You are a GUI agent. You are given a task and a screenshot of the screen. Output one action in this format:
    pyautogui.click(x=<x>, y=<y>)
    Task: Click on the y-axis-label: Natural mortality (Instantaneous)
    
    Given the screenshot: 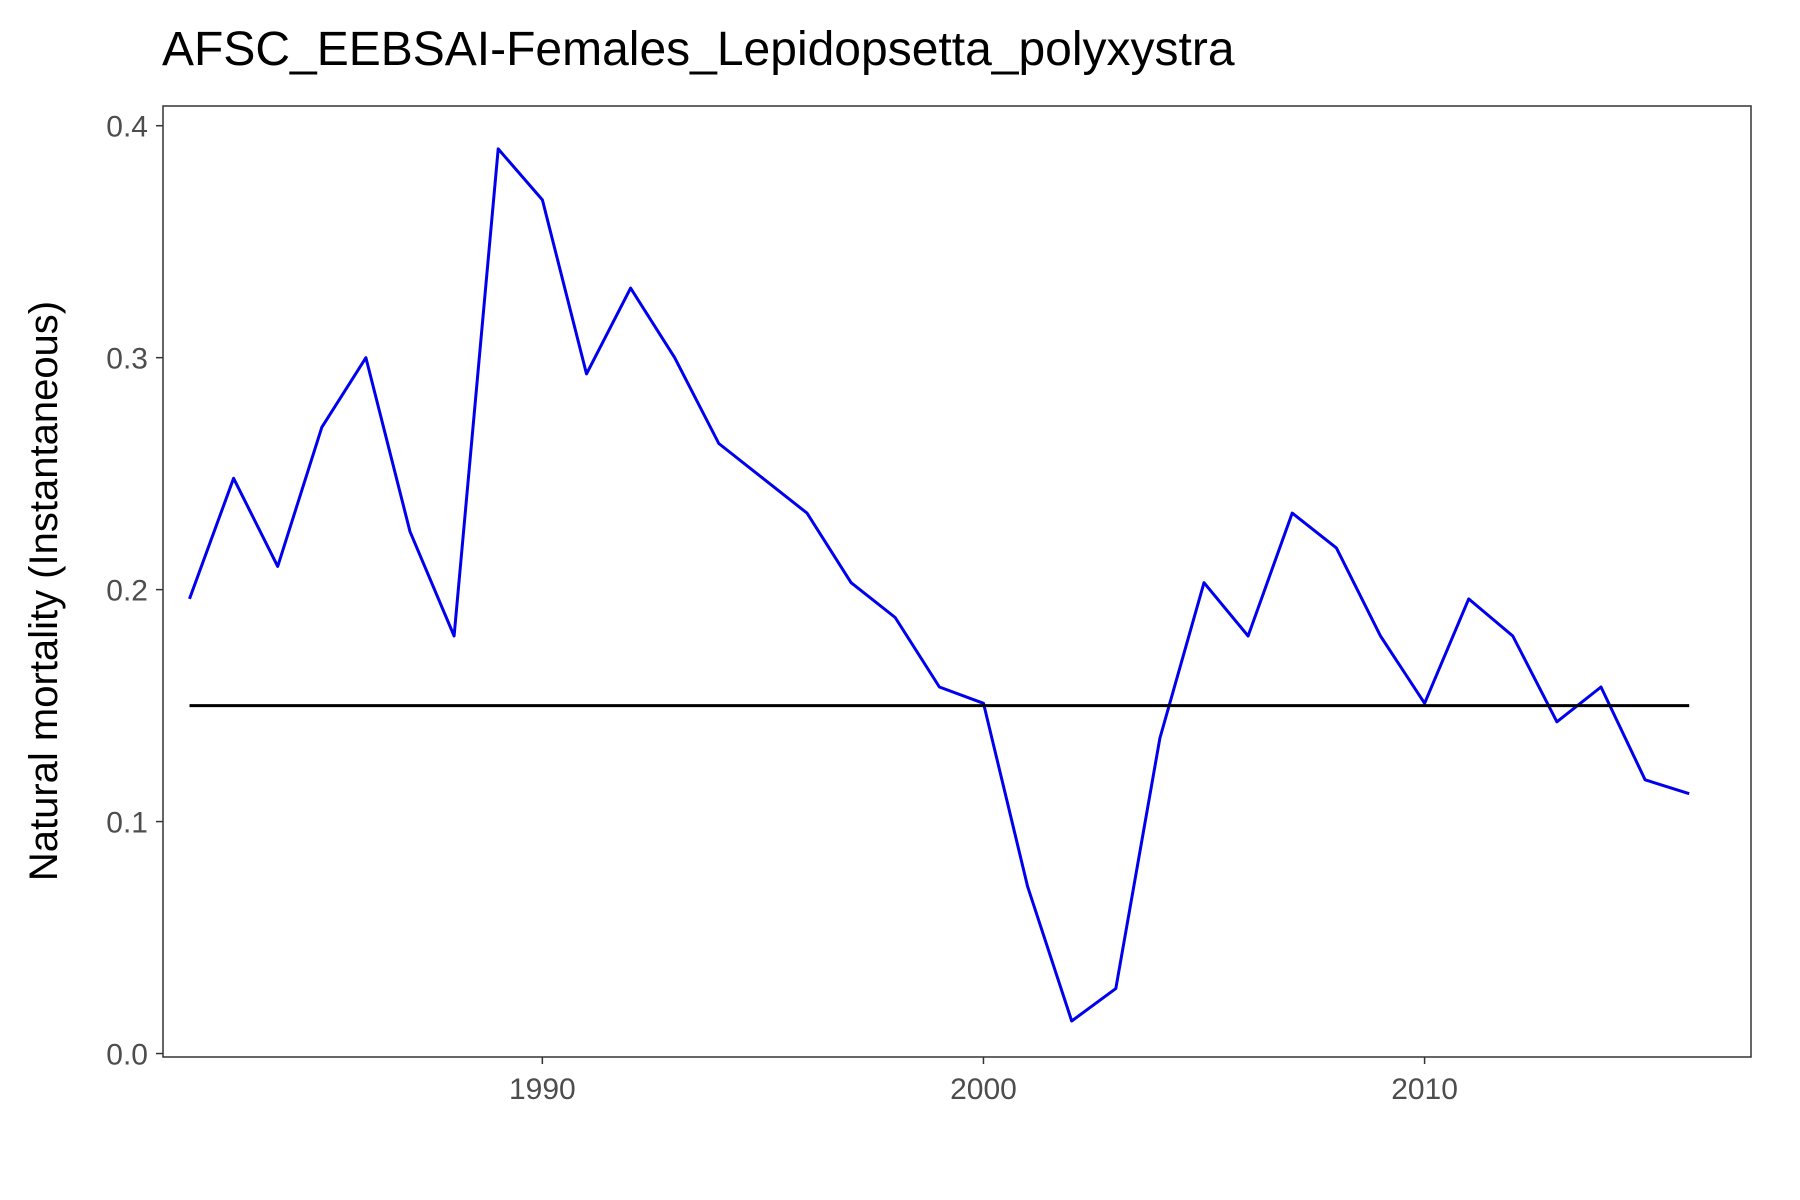 What is the action you would take?
    pyautogui.click(x=44, y=591)
    